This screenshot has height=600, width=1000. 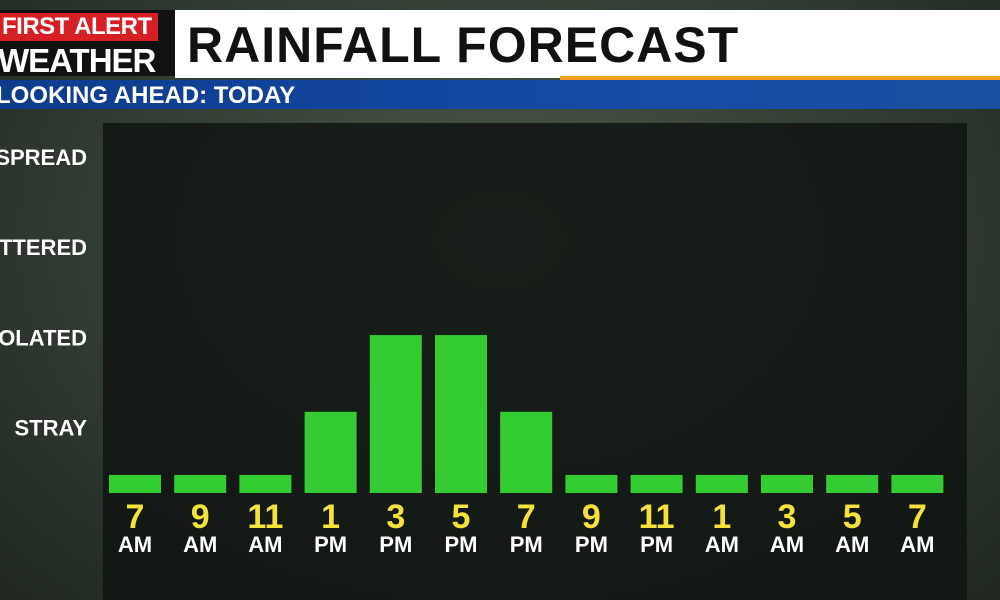 I want to click on subtitle: LOOKING AHEAD: TODAY, so click(x=148, y=95).